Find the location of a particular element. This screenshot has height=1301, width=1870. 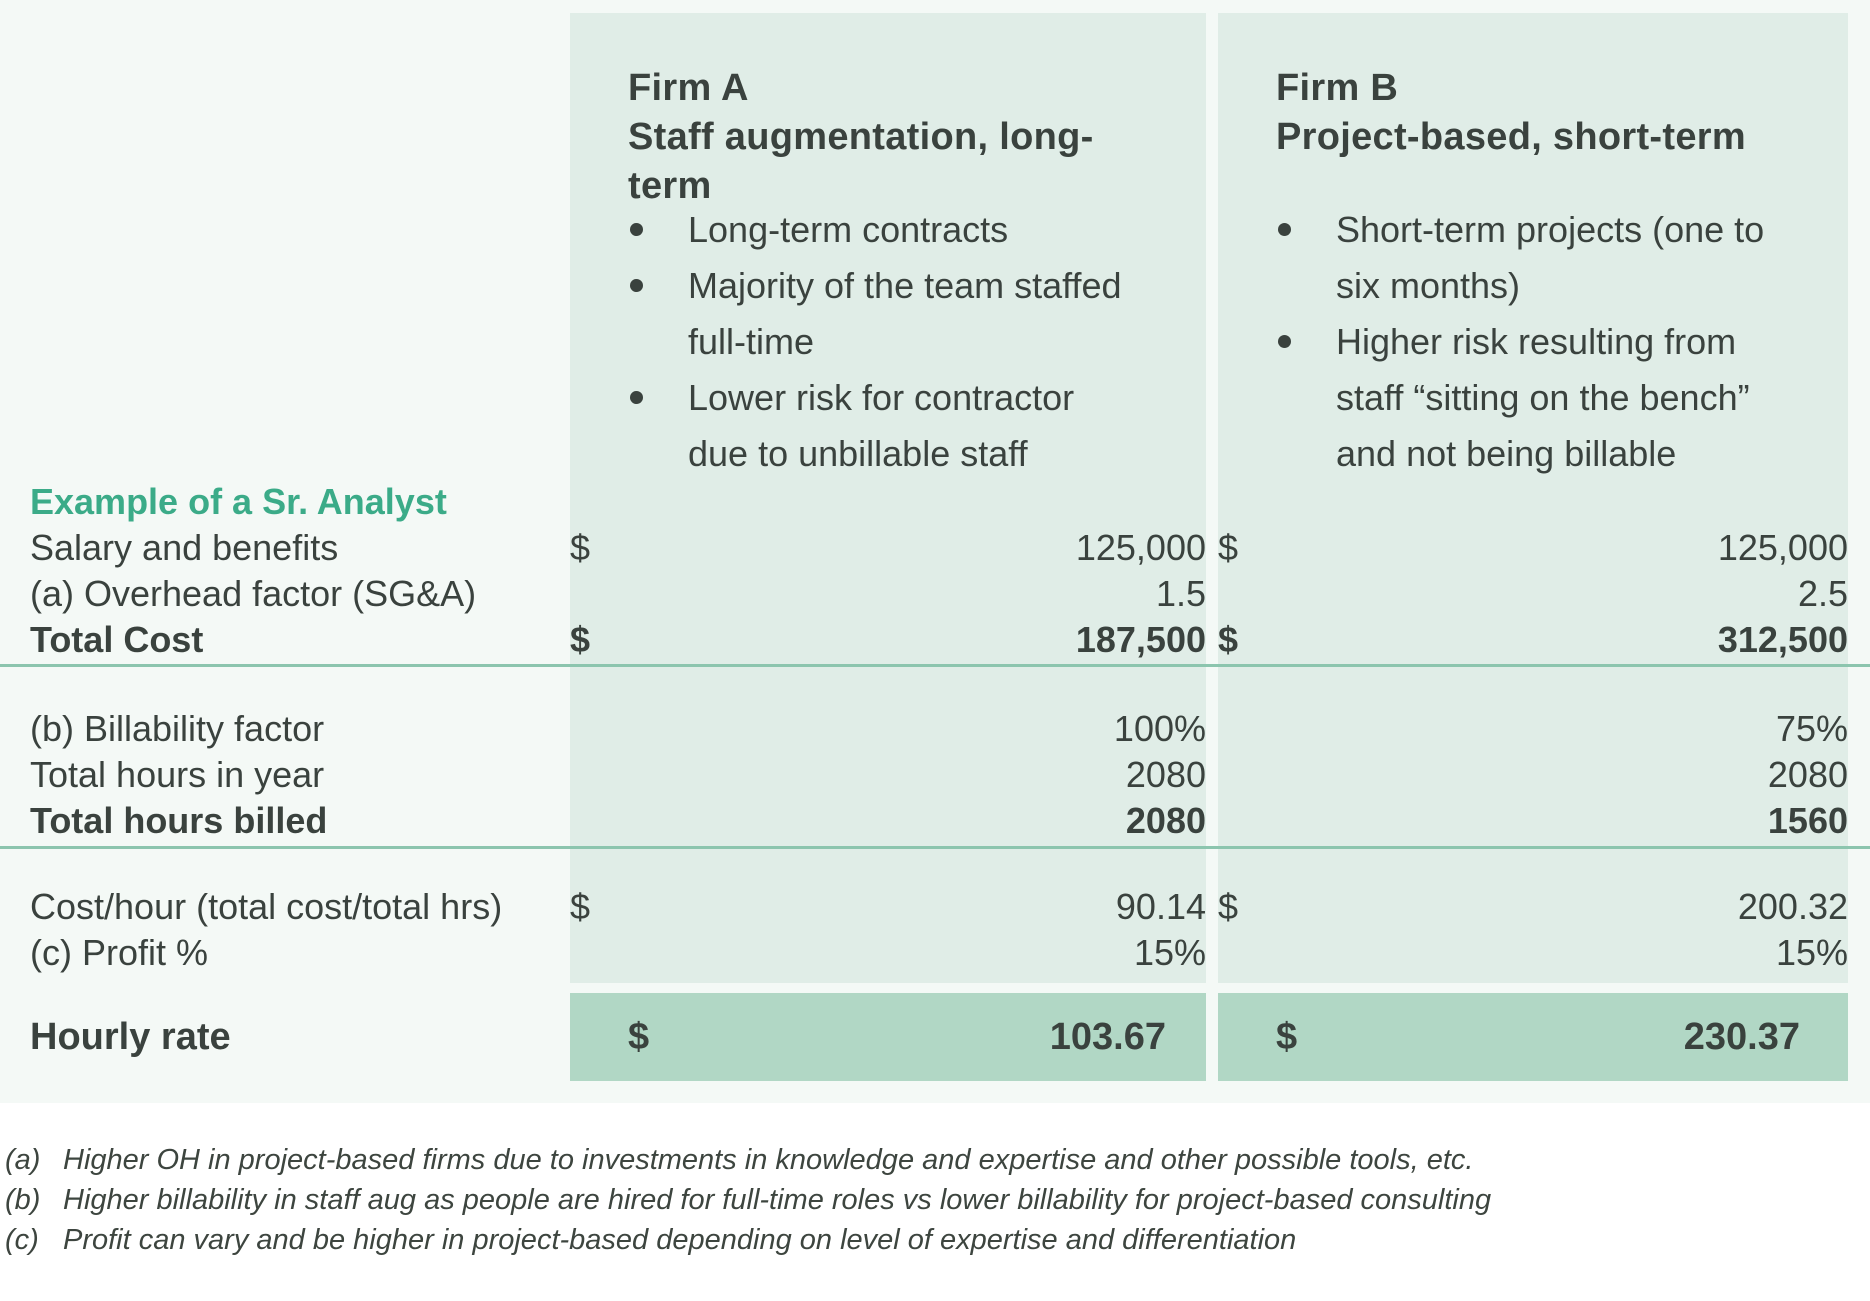

firm-b-salary-row: $ 125,000 is located at coordinates (1533, 548).